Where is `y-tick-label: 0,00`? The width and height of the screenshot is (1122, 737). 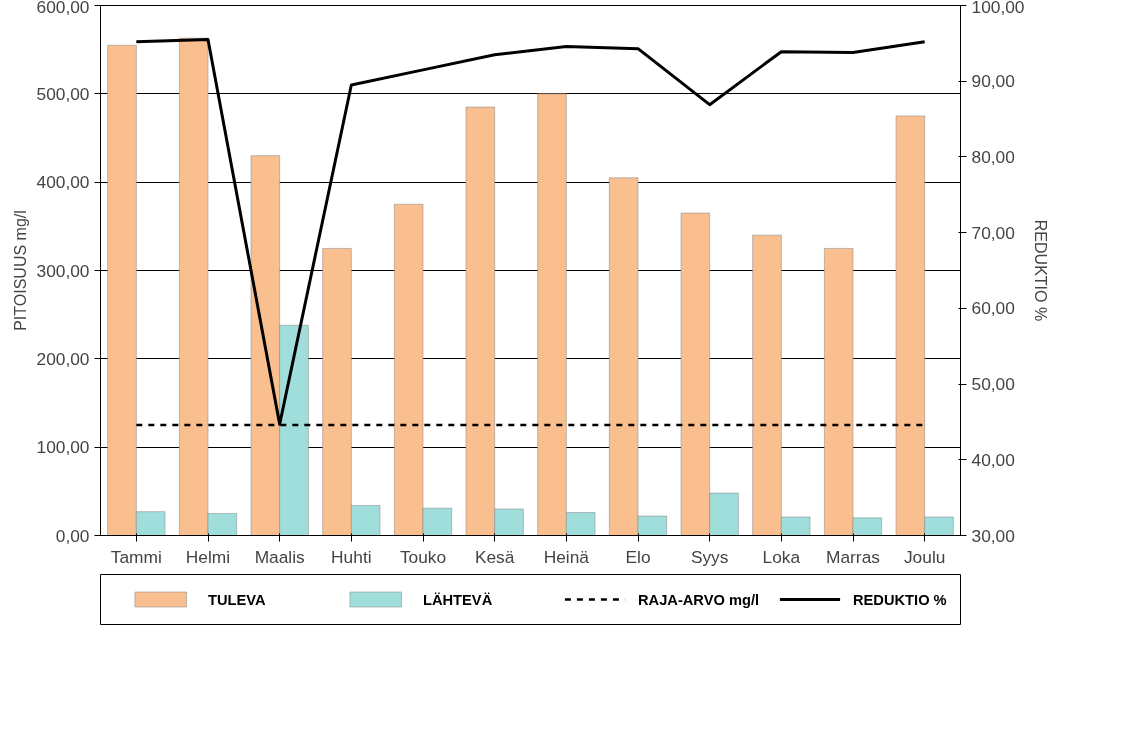 y-tick-label: 0,00 is located at coordinates (72, 535).